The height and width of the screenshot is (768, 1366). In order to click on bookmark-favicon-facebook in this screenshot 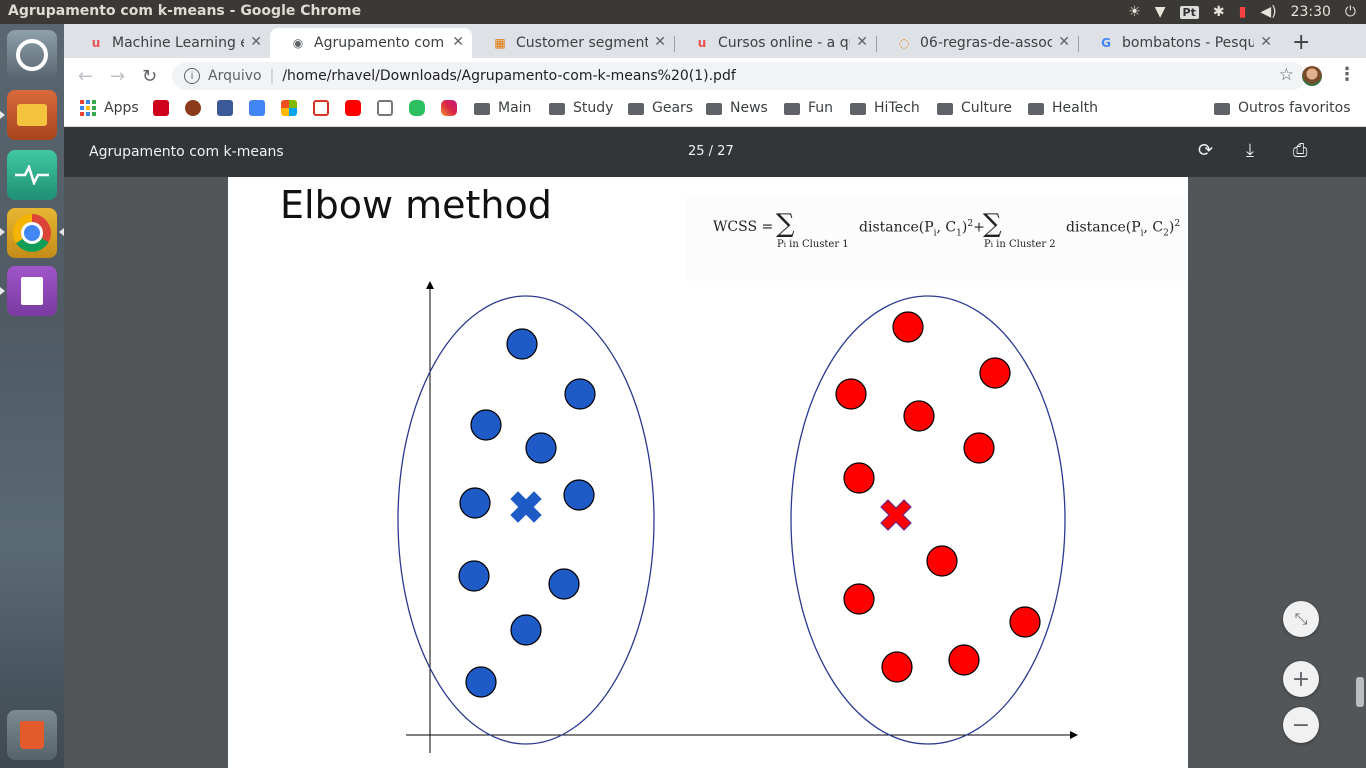, I will do `click(229, 108)`.